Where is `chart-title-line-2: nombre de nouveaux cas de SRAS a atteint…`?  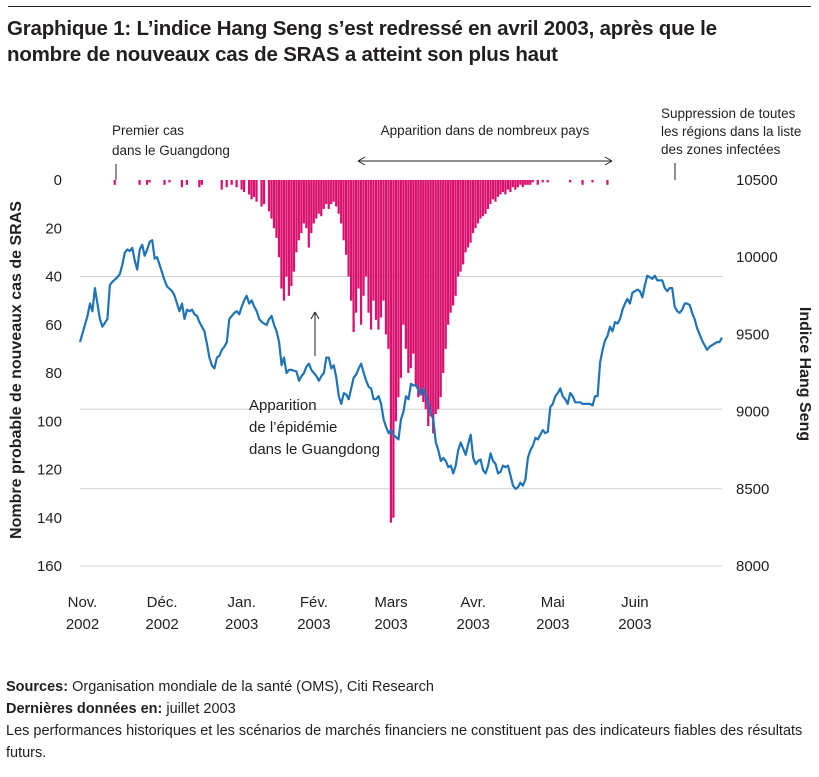
chart-title-line-2: nombre de nouveaux cas de SRAS a atteint… is located at coordinates (282, 54).